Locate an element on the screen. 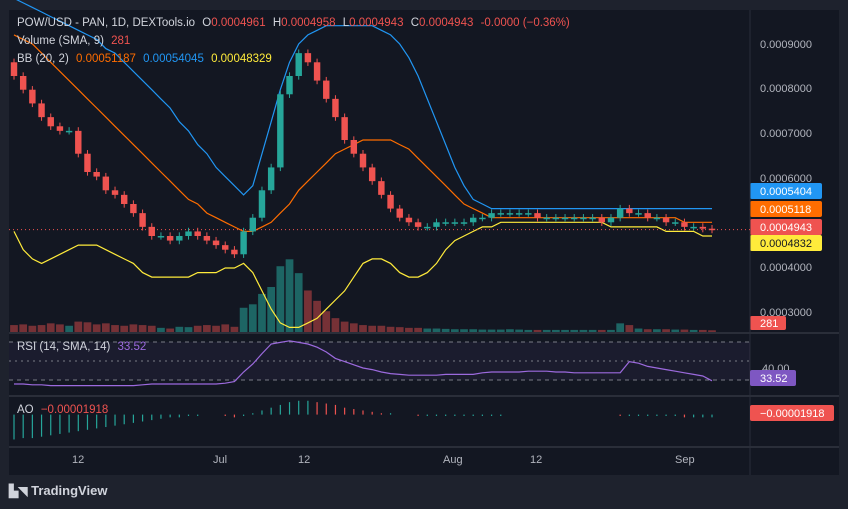  ohlc-close: 0.0004943 is located at coordinates (446, 23).